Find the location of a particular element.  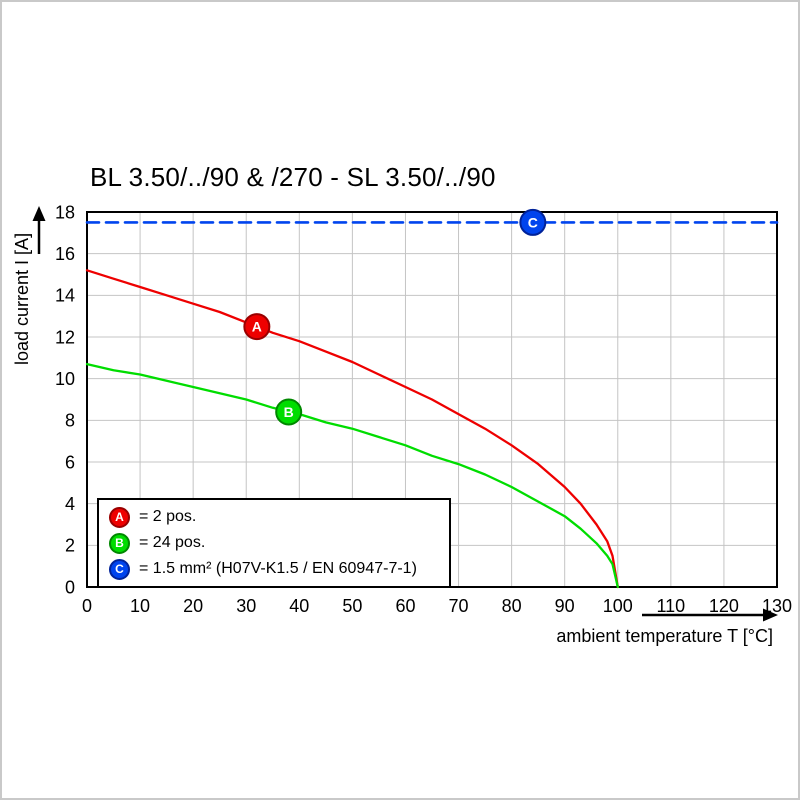

series-B-marker-label: B is located at coordinates (289, 412).